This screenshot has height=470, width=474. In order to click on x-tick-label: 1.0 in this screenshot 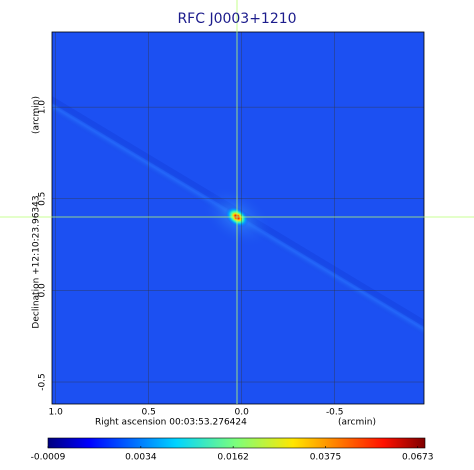, I will do `click(56, 413)`.